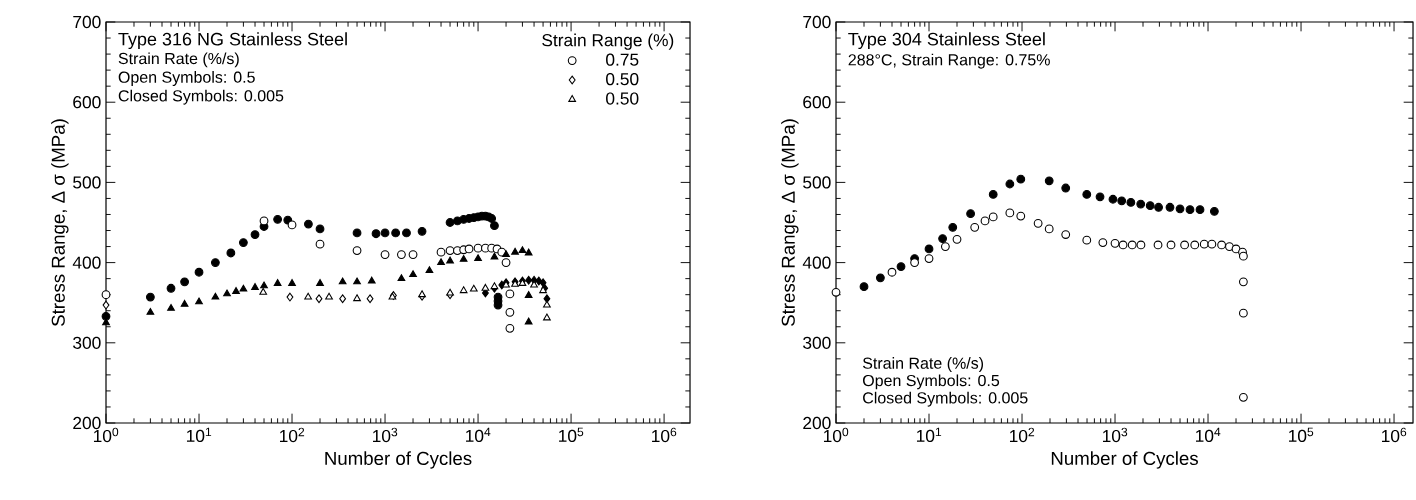 This screenshot has width=1416, height=500. What do you see at coordinates (232, 41) in the screenshot?
I see `text: Type 316 NG Stainless Steel` at bounding box center [232, 41].